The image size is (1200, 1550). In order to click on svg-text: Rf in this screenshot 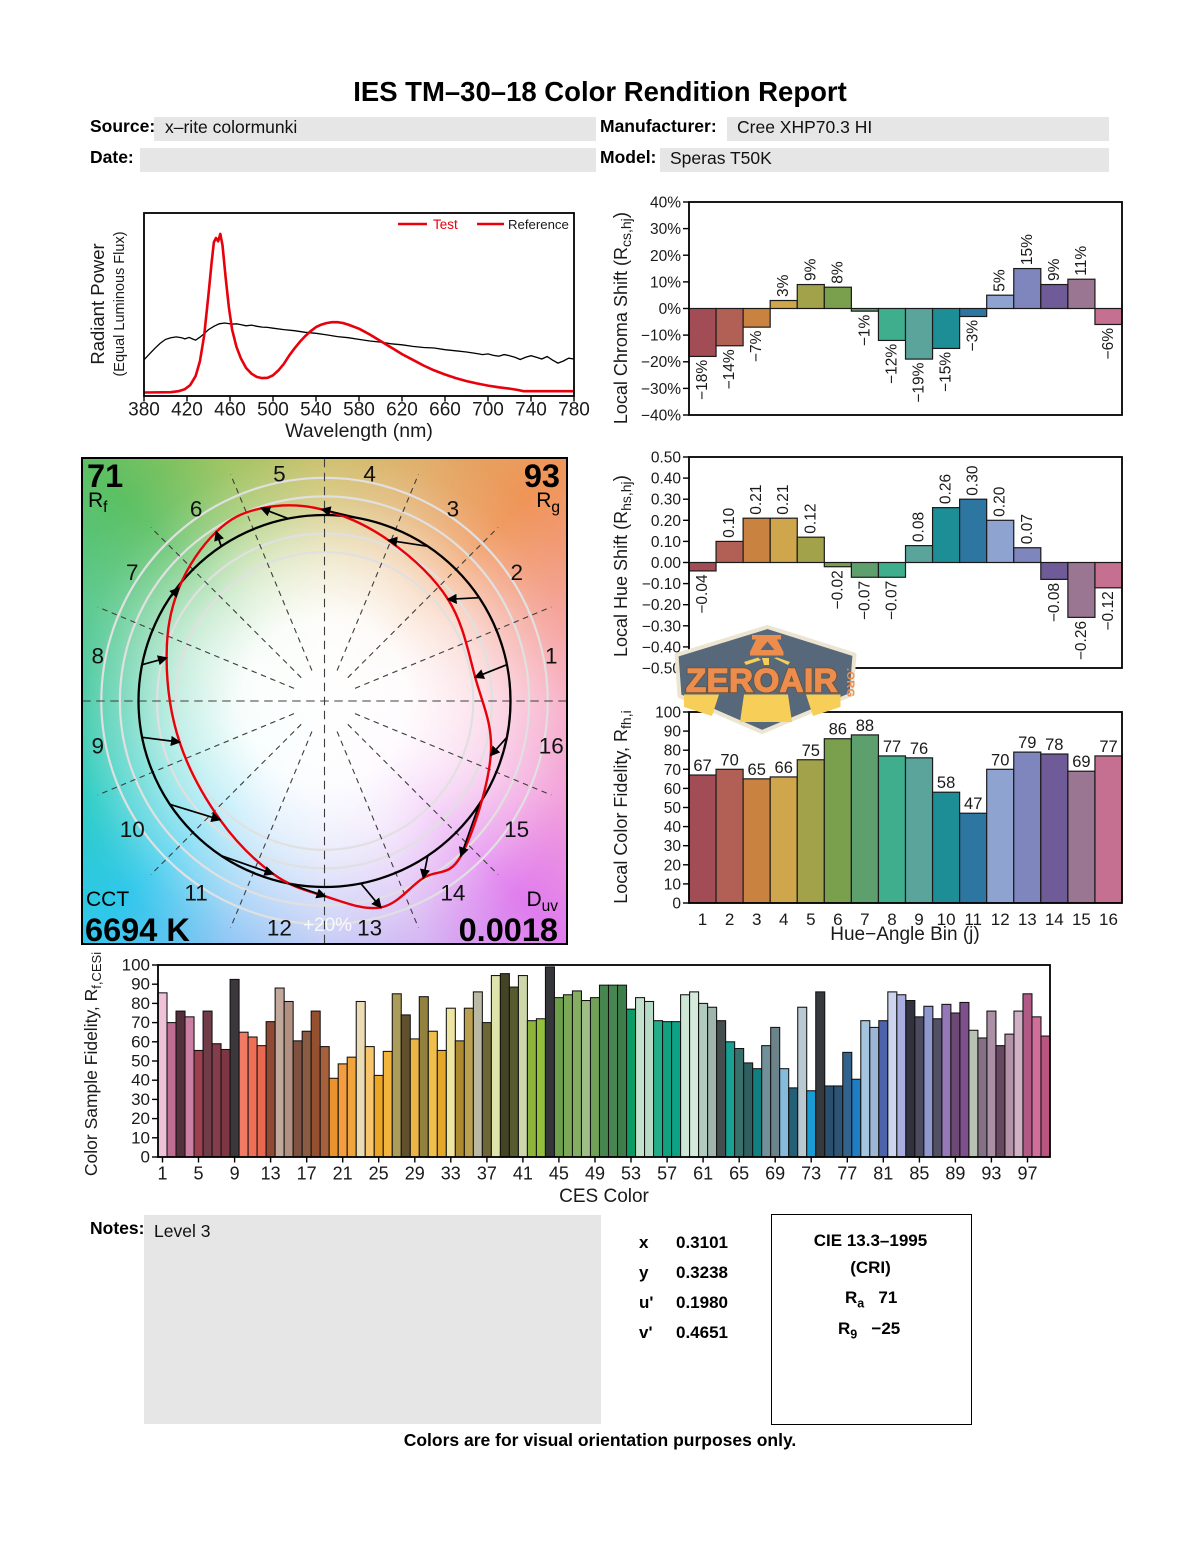, I will do `click(98, 502)`.